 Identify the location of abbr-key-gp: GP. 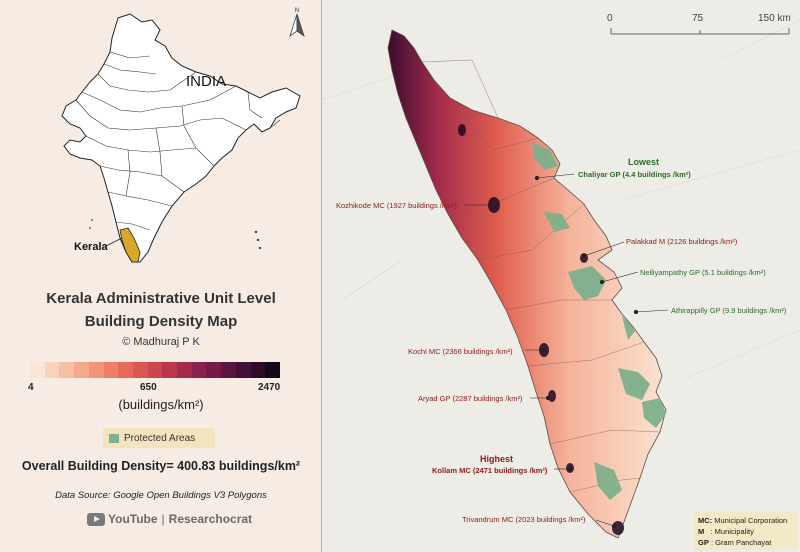
(703, 542).